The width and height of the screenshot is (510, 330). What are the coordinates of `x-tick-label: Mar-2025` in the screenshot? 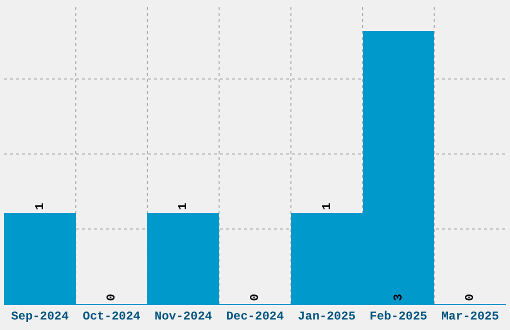 It's located at (470, 316).